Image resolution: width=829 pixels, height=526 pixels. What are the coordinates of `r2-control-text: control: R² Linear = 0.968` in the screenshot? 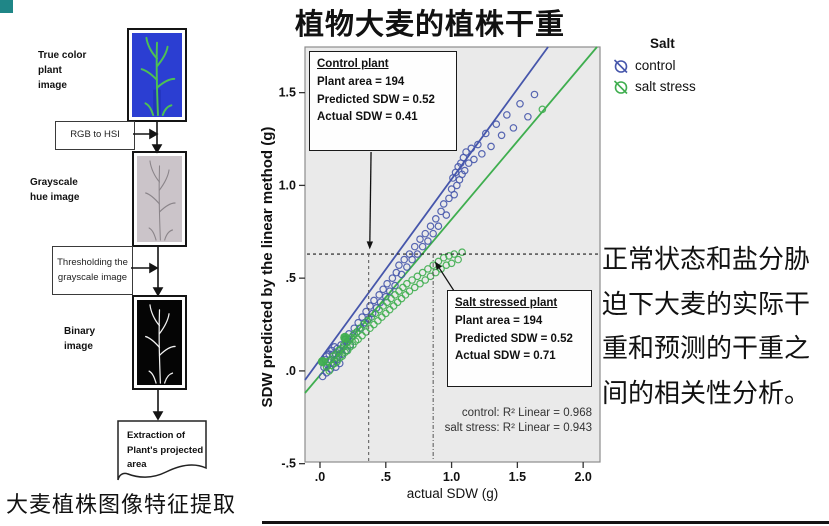 It's located at (526, 413).